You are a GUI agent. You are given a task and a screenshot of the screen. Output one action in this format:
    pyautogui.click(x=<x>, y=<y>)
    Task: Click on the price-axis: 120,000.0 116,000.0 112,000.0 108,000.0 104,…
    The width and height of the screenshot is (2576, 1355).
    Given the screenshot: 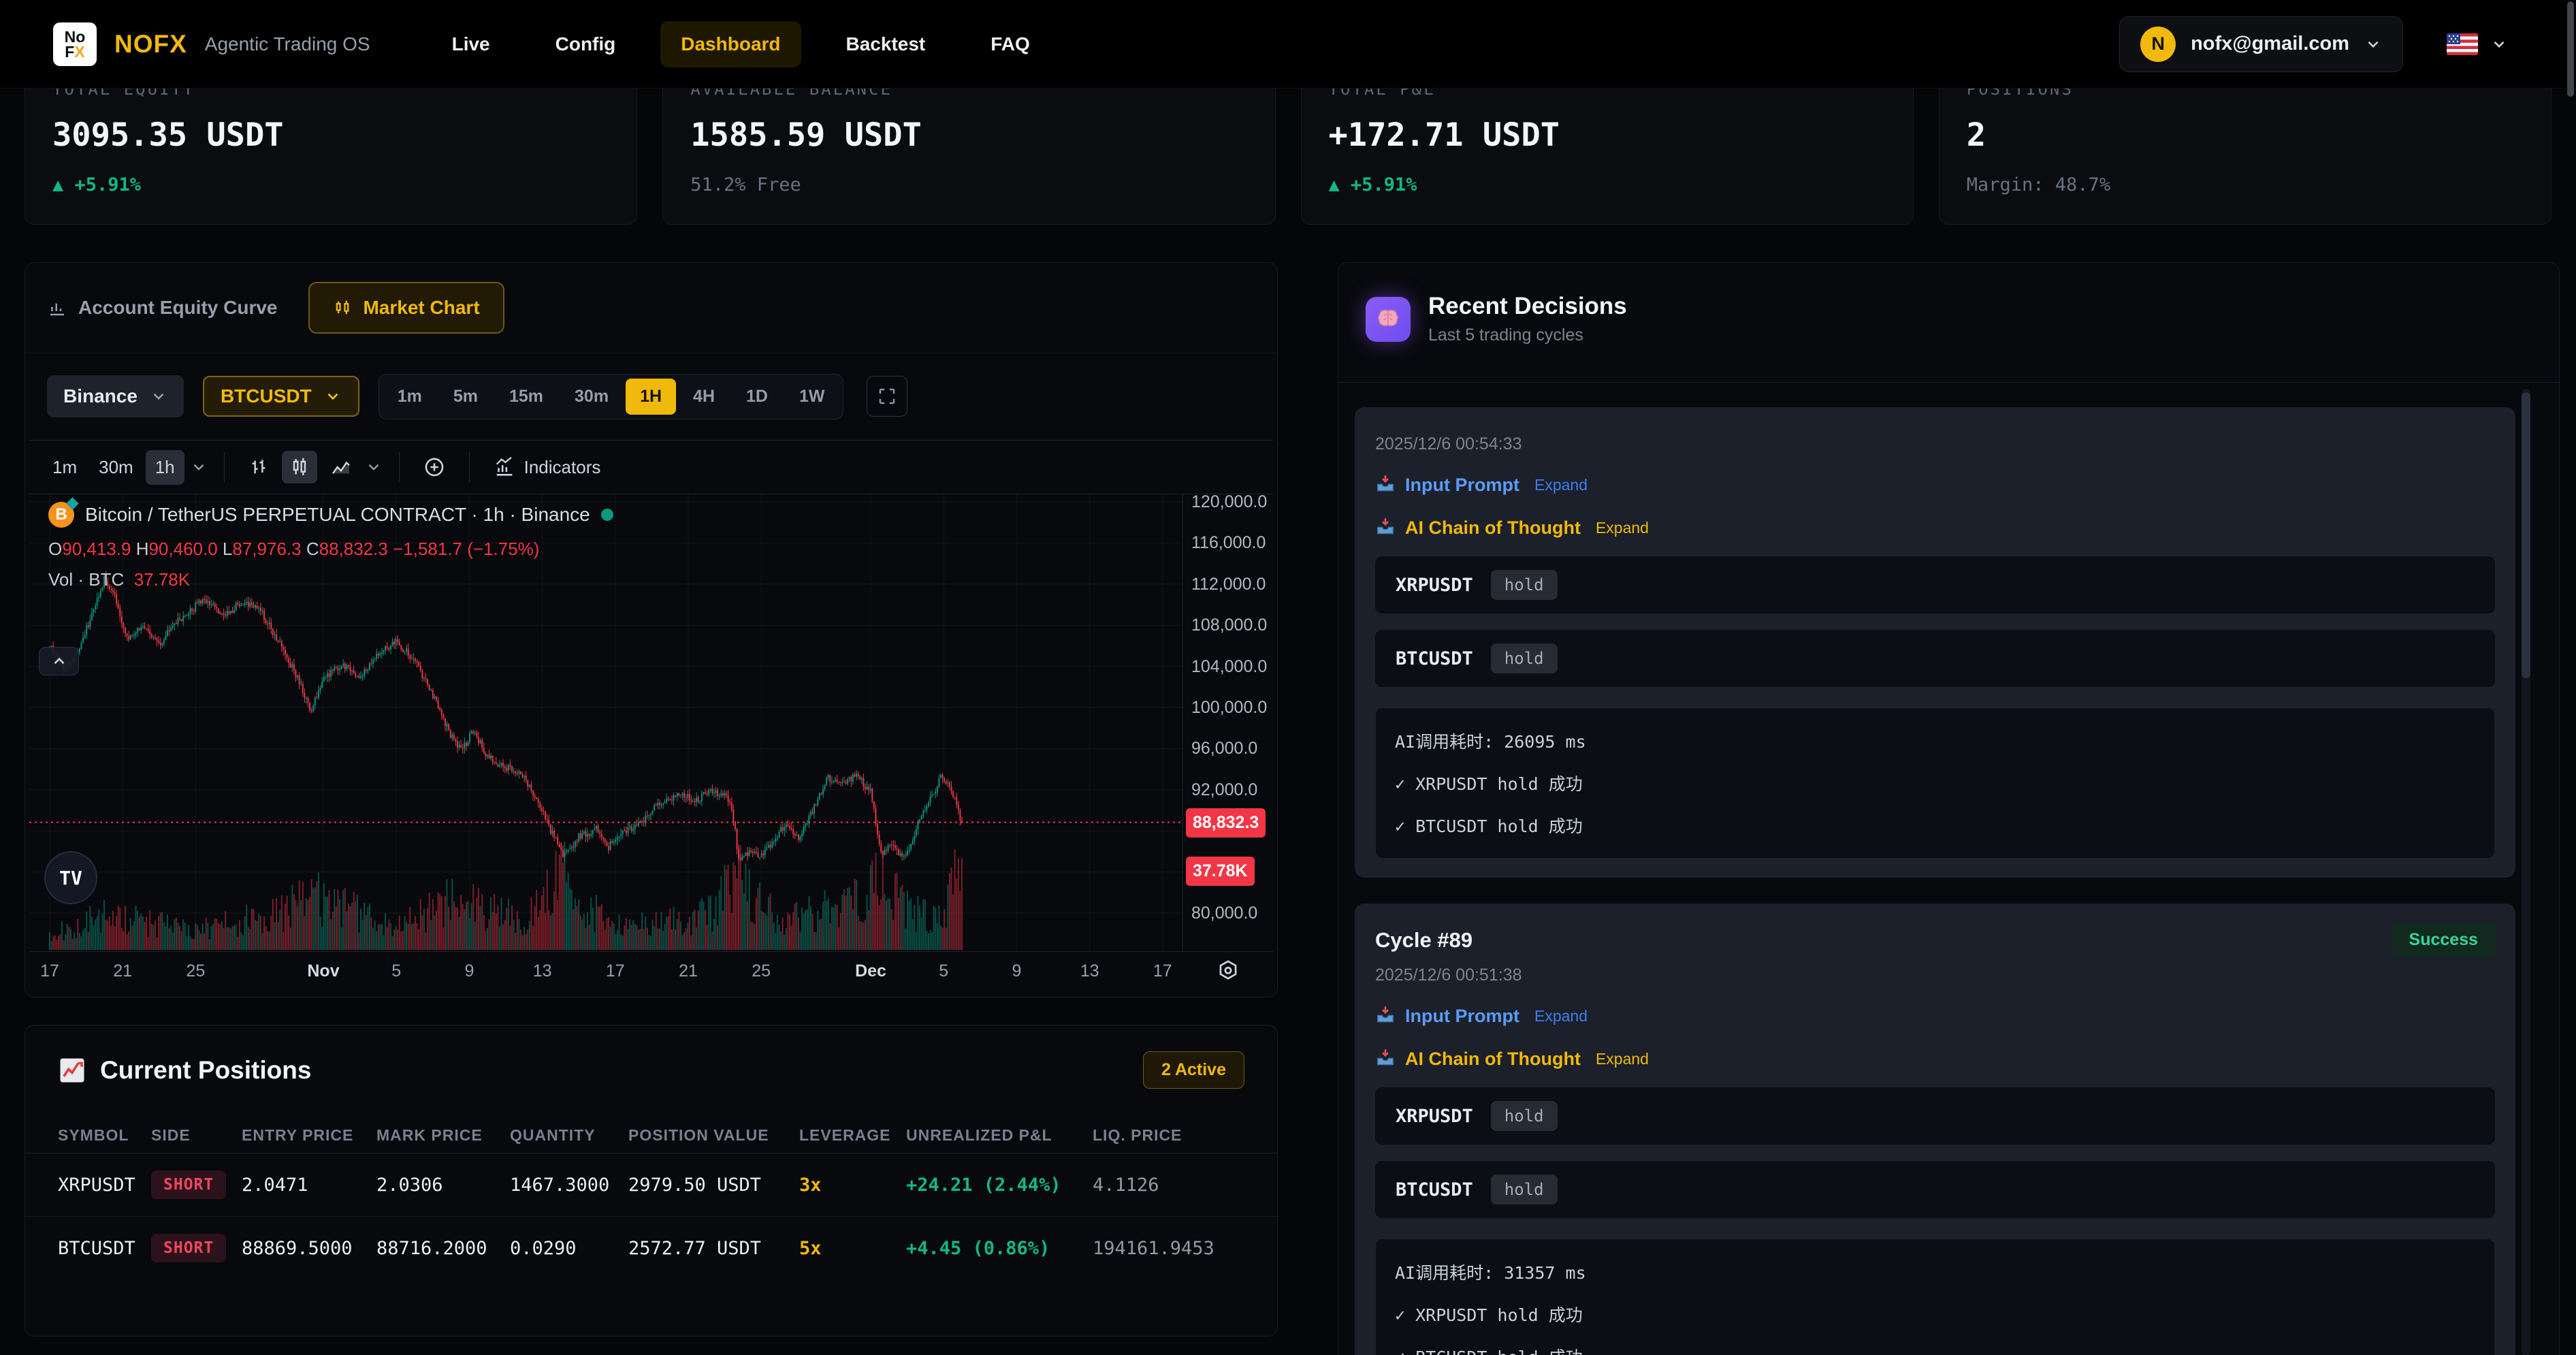 What is the action you would take?
    pyautogui.click(x=1227, y=722)
    